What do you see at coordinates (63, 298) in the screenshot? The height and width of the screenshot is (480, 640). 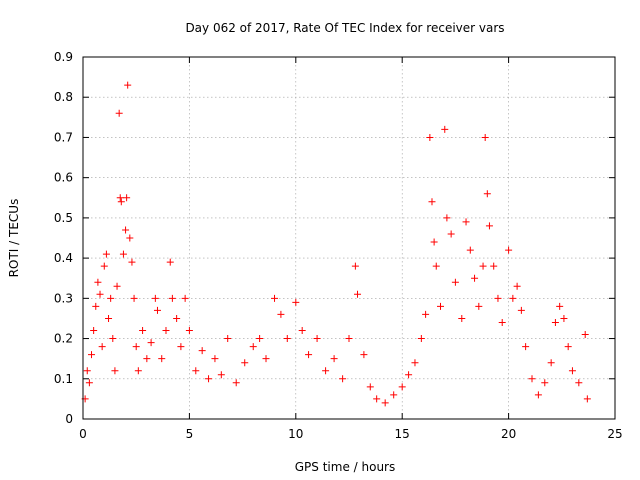 I see `y-tick-label: 0.3` at bounding box center [63, 298].